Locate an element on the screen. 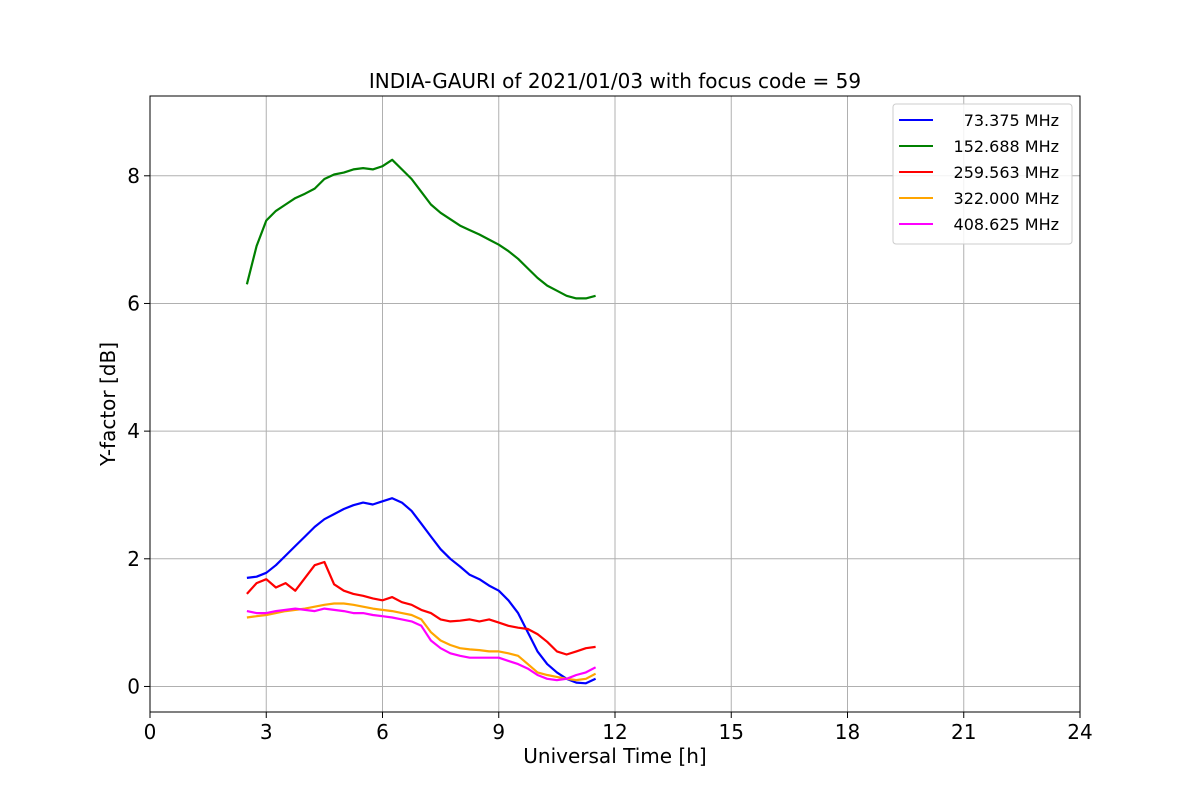 This screenshot has height=800, width=1200. x-tick-label: 9 is located at coordinates (498, 732).